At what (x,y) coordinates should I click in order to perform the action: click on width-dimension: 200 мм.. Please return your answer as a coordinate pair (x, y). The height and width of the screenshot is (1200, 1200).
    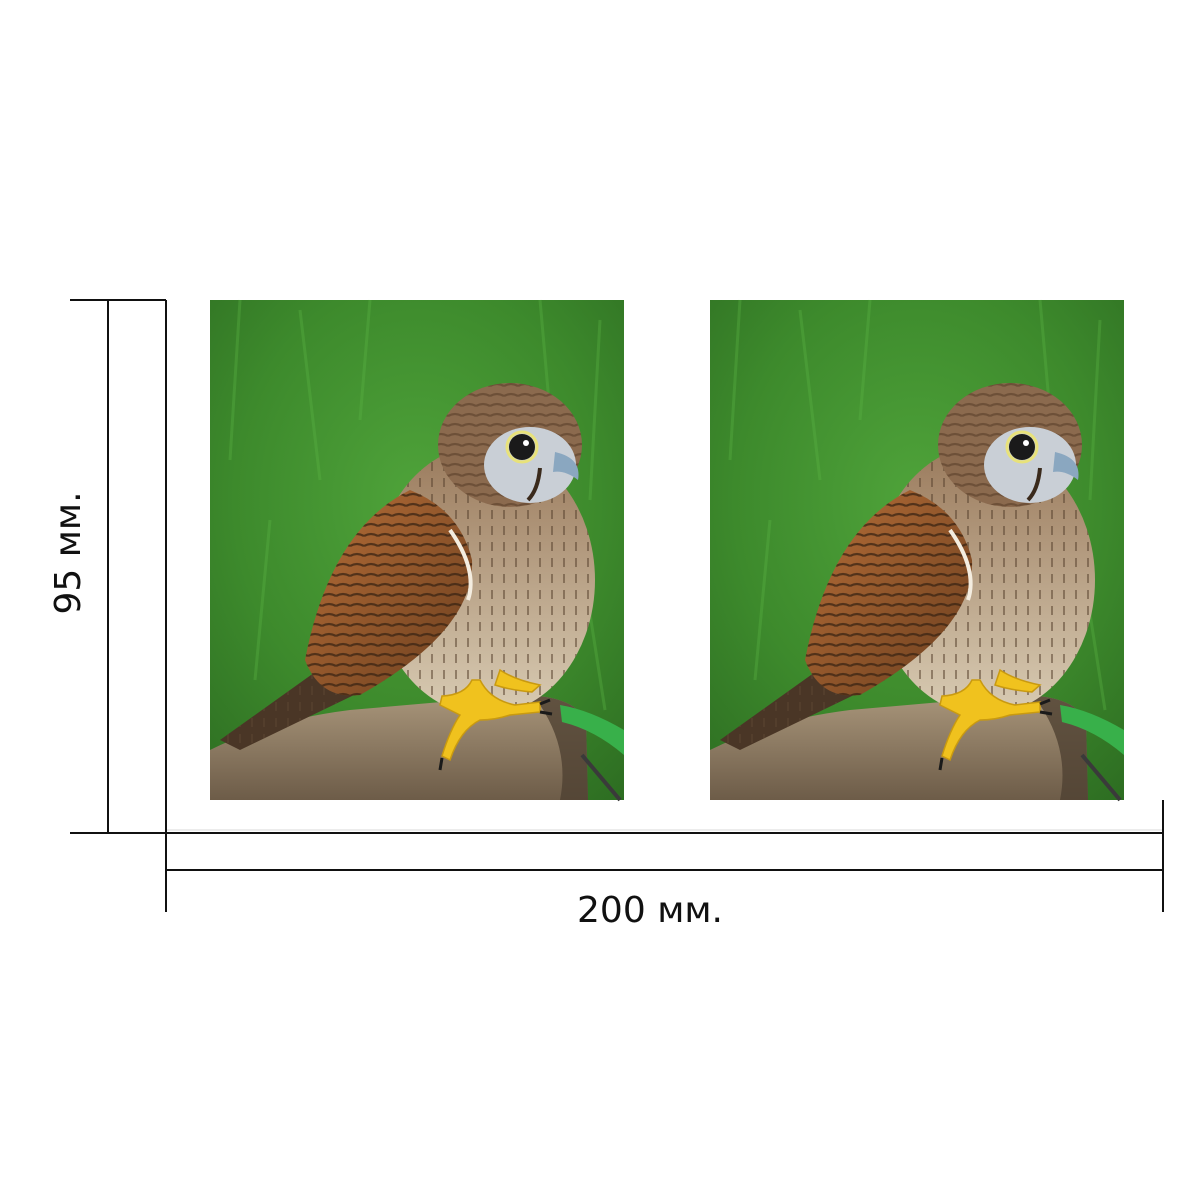
    Looking at the image, I should click on (664, 865).